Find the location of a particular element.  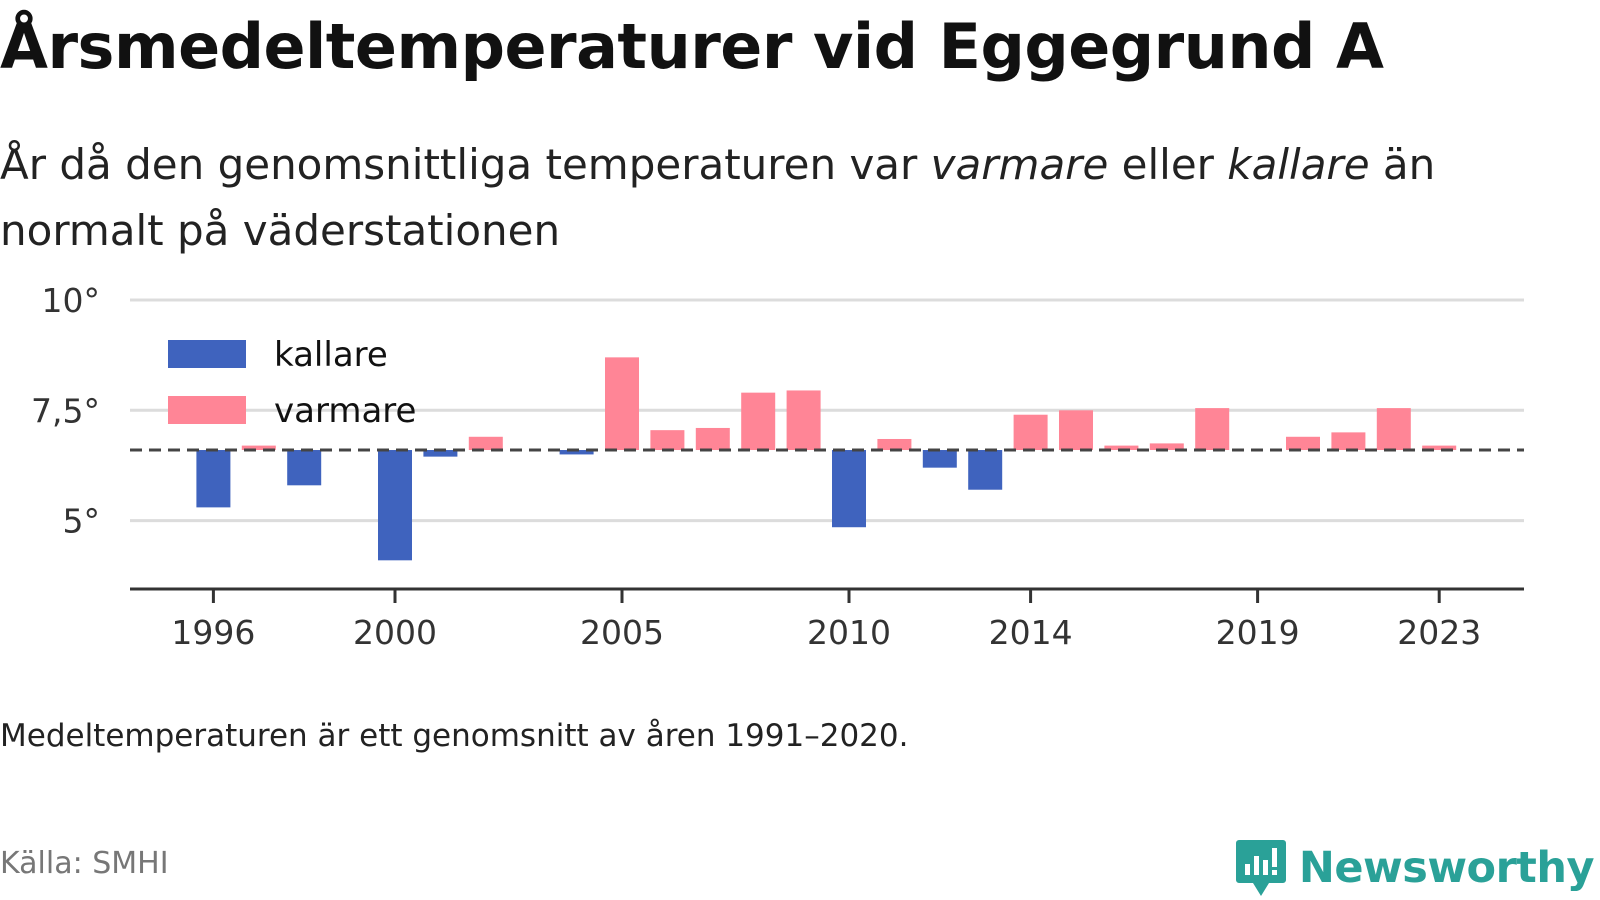

bar-2015 is located at coordinates (1076, 430).